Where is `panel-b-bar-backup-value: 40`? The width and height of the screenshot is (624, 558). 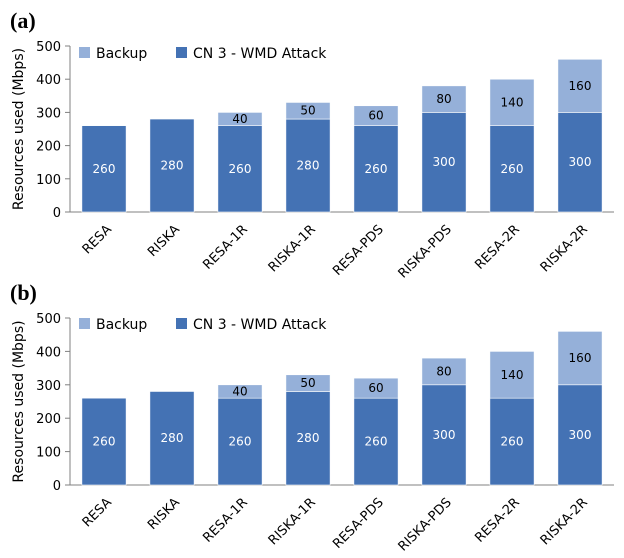
panel-b-bar-backup-value: 40 is located at coordinates (239, 391).